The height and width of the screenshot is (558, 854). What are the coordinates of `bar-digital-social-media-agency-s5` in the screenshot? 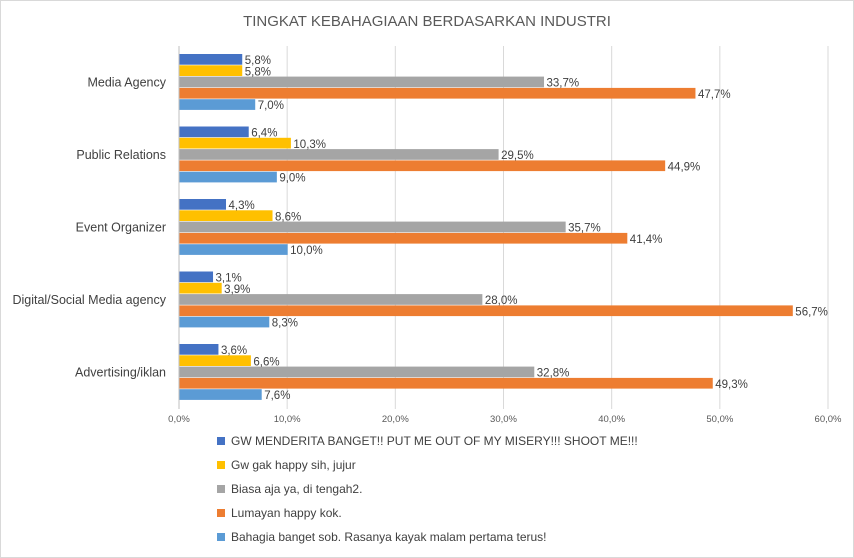 It's located at (224, 322).